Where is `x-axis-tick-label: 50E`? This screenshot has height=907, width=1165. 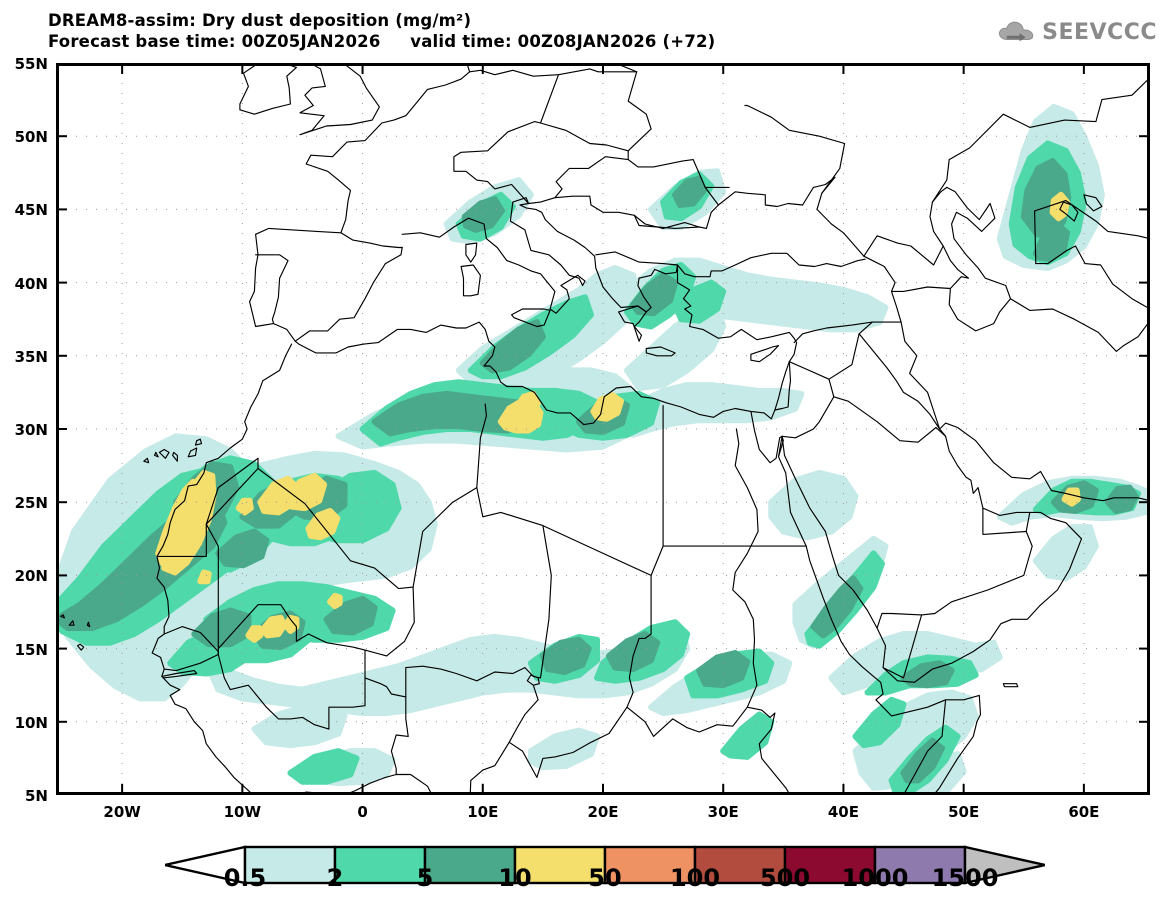
x-axis-tick-label: 50E is located at coordinates (964, 812).